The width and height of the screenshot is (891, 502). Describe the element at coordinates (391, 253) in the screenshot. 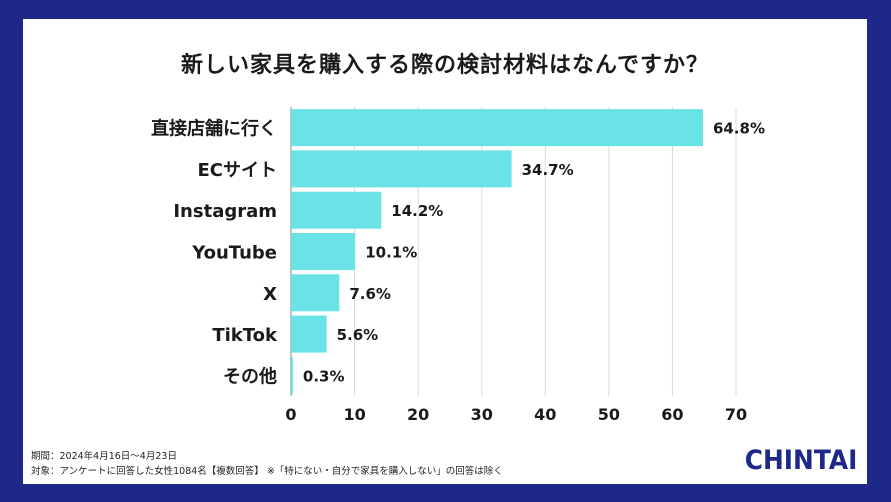

I see `value-label: 10.1%` at that location.